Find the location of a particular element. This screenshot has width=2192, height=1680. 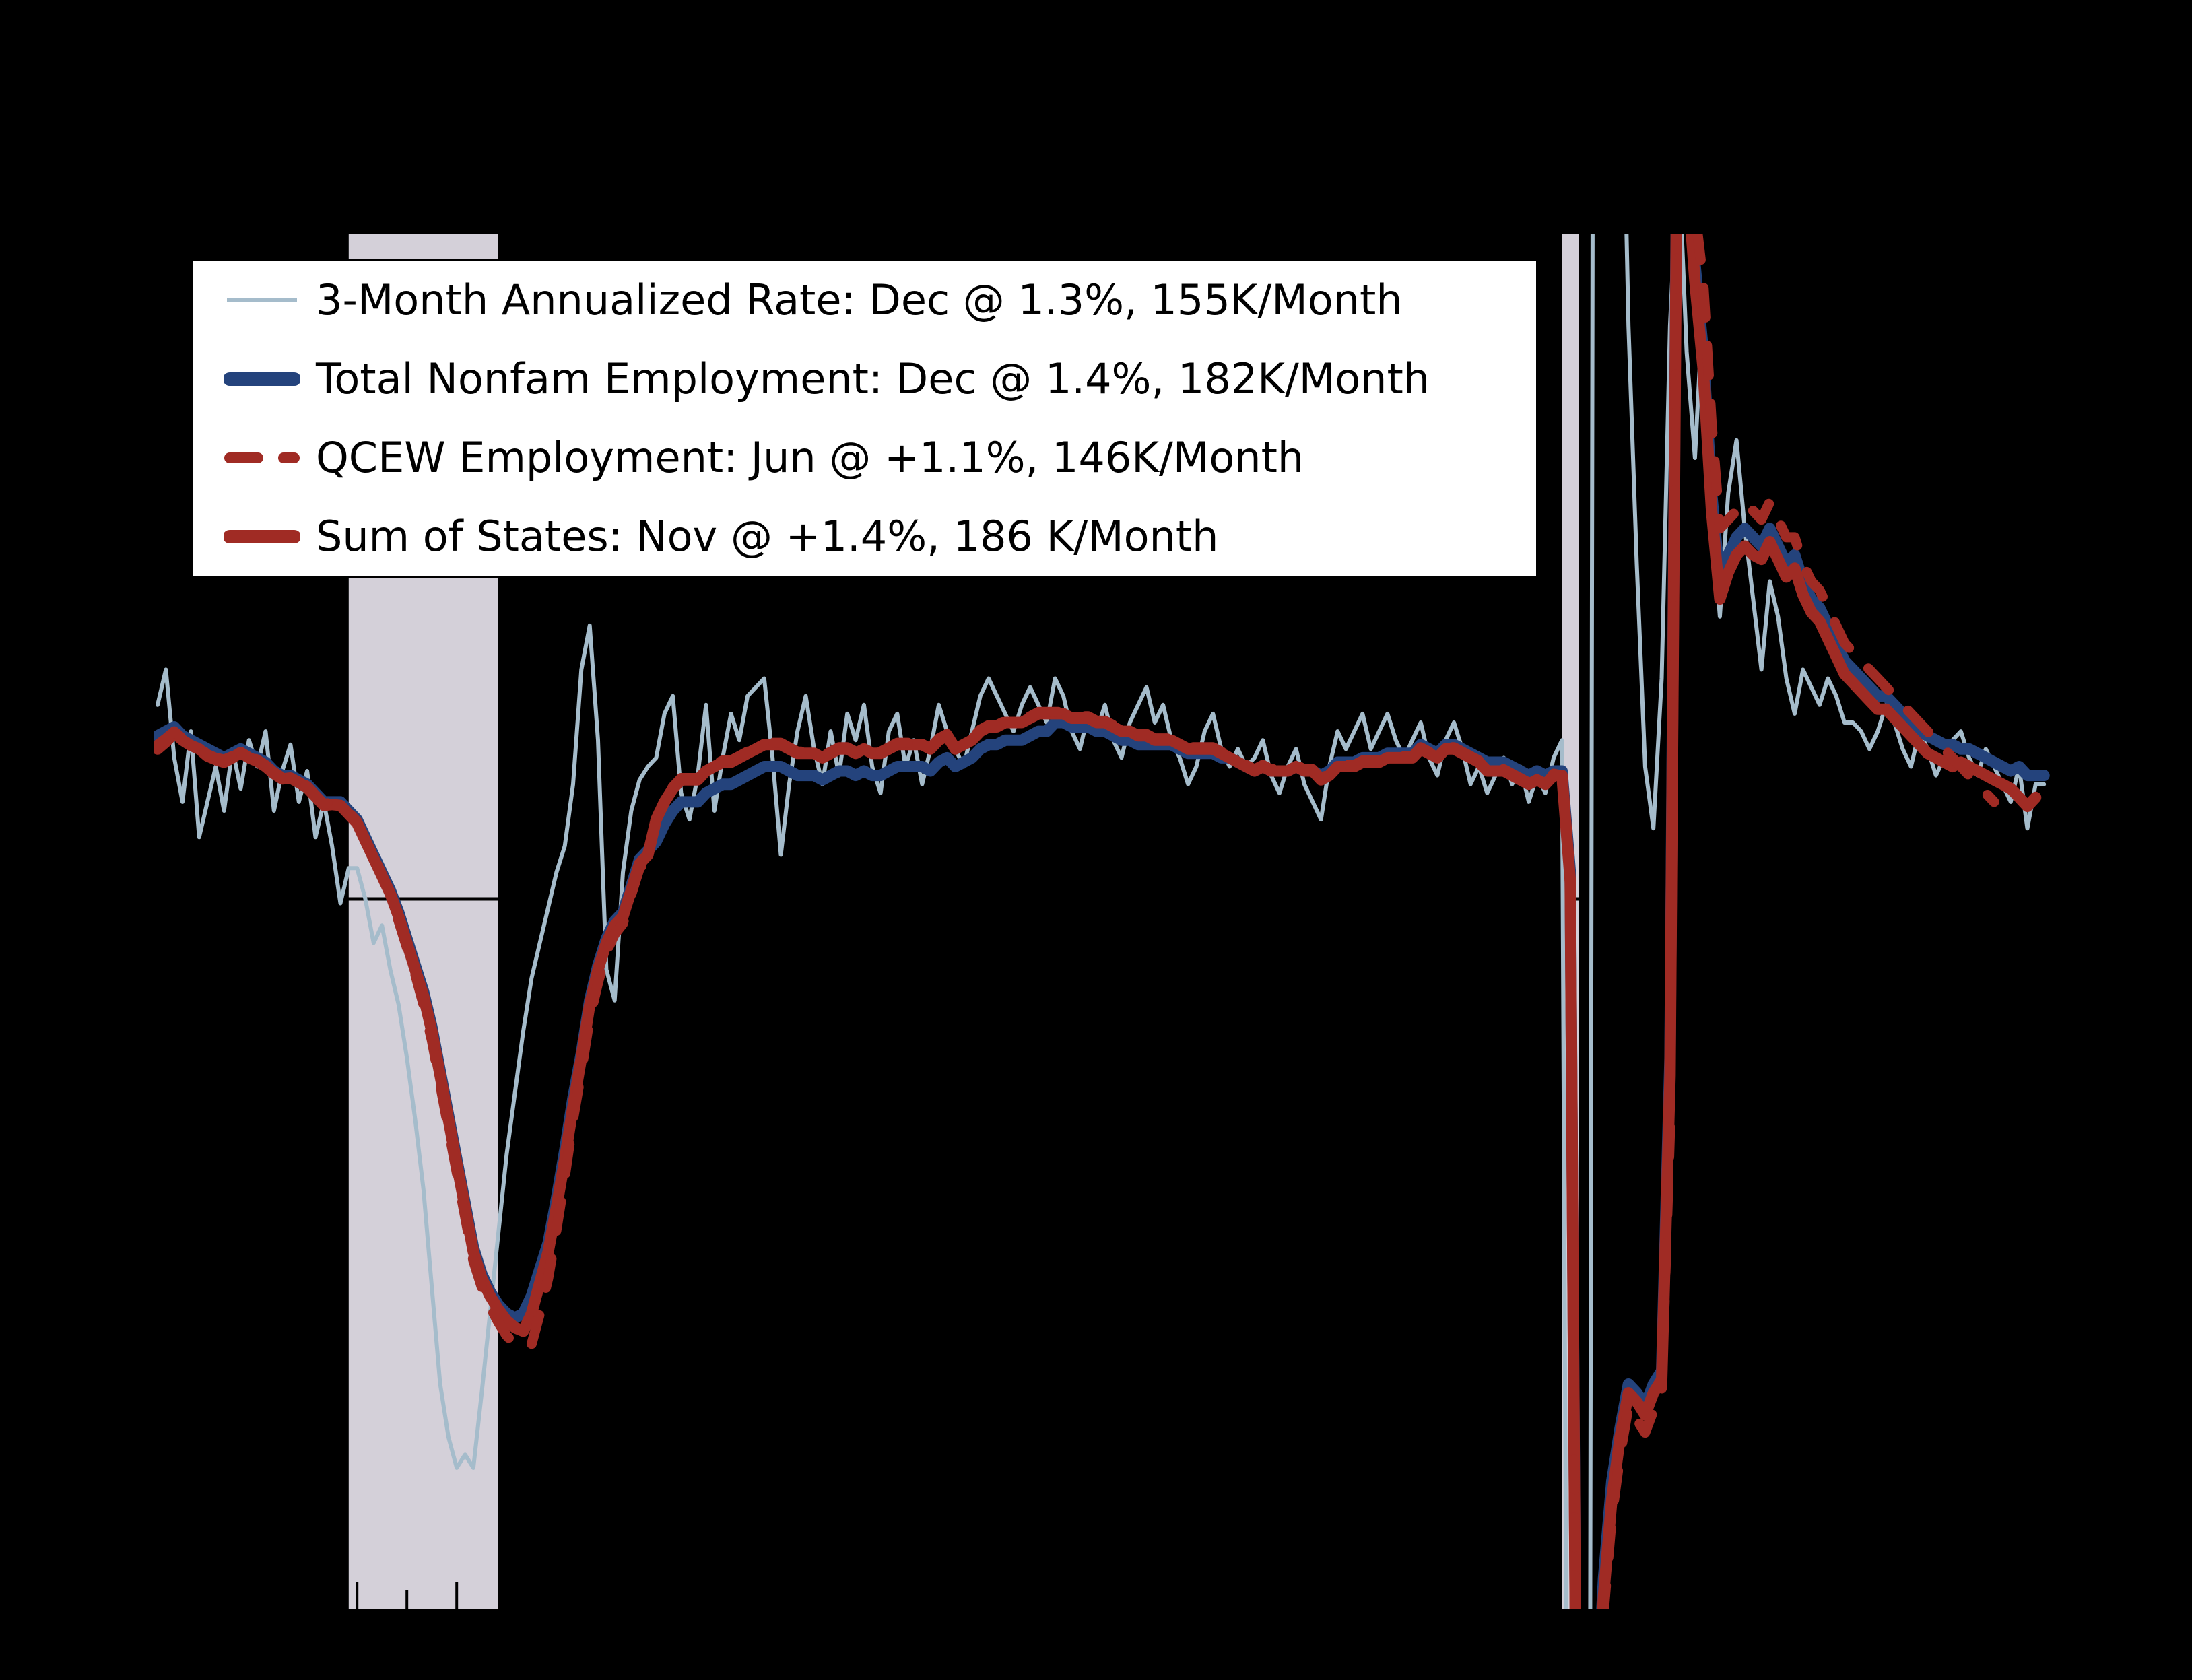

x-axis-ticks is located at coordinates (1105, 1595).